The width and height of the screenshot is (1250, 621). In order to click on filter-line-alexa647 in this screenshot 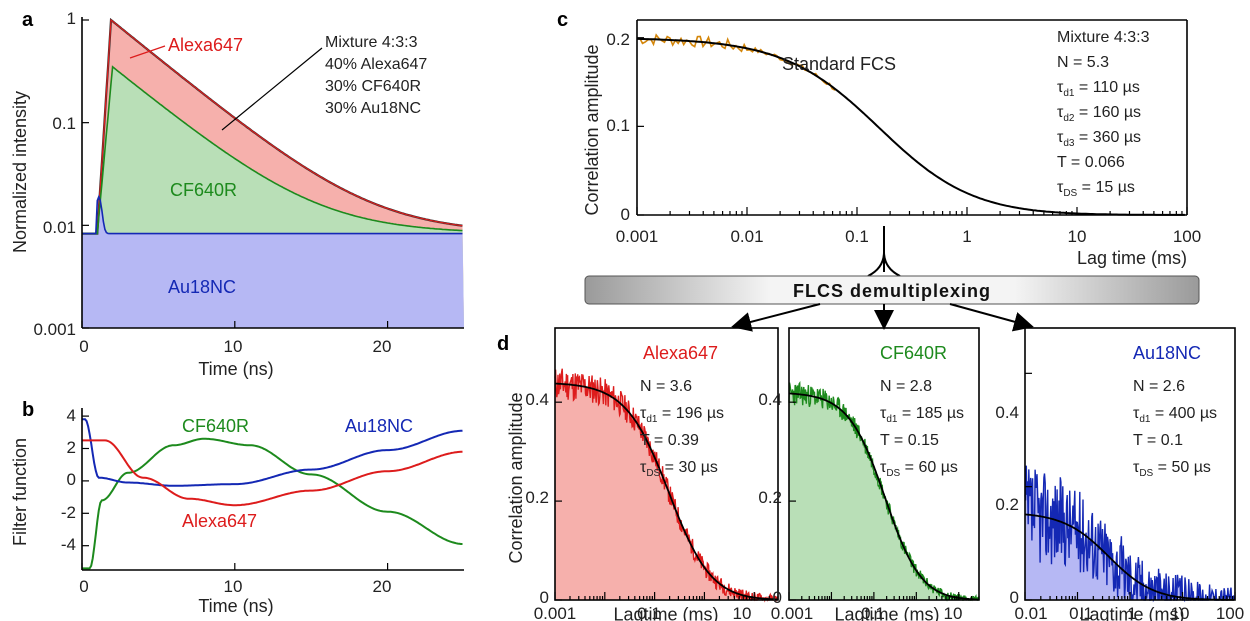, I will do `click(272, 473)`.